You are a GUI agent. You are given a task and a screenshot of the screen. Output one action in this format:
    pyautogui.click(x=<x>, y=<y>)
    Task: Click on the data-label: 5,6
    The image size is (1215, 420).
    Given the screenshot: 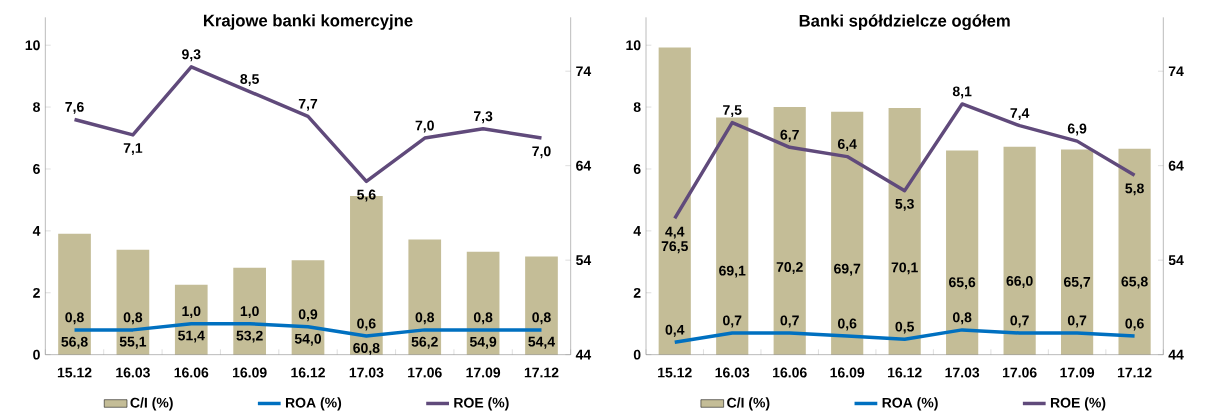 What is the action you would take?
    pyautogui.click(x=366, y=195)
    